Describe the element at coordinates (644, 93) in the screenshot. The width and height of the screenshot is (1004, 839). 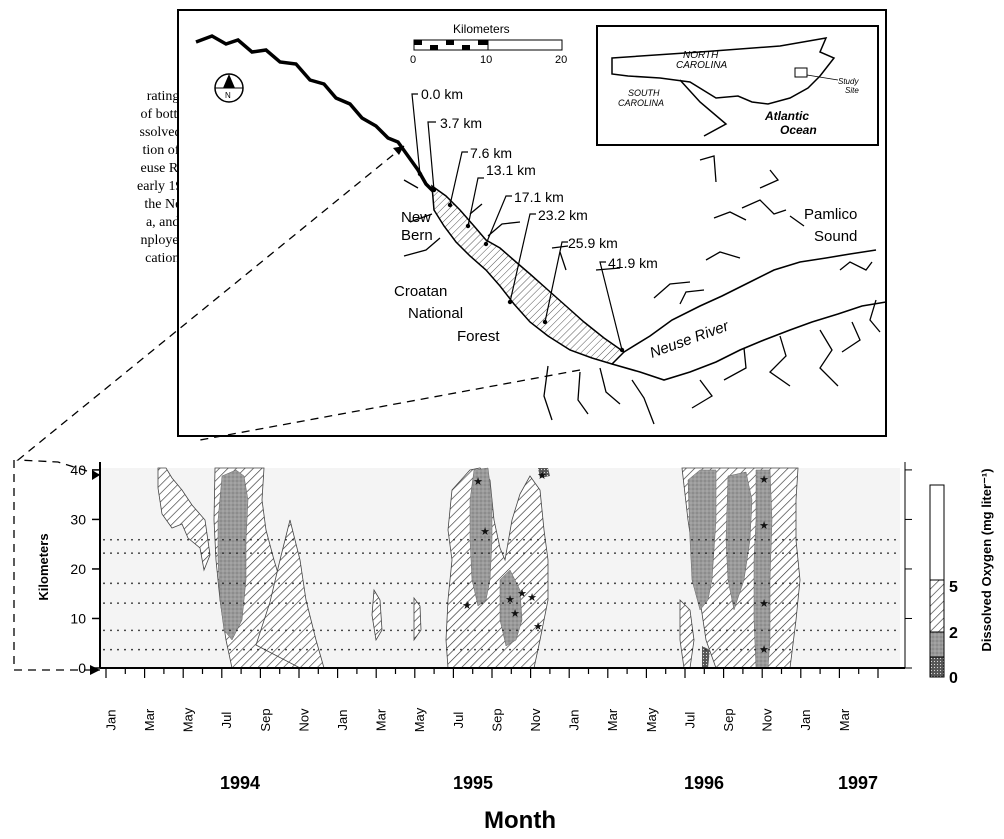
I see `inset-label: SOUTH` at that location.